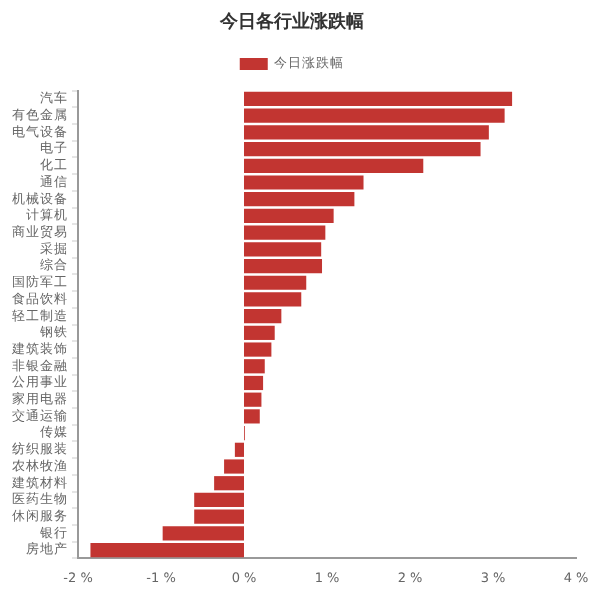 The width and height of the screenshot is (600, 600). Describe the element at coordinates (291, 22) in the screenshot. I see `chart-title: 今日各行业涨跌幅` at that location.